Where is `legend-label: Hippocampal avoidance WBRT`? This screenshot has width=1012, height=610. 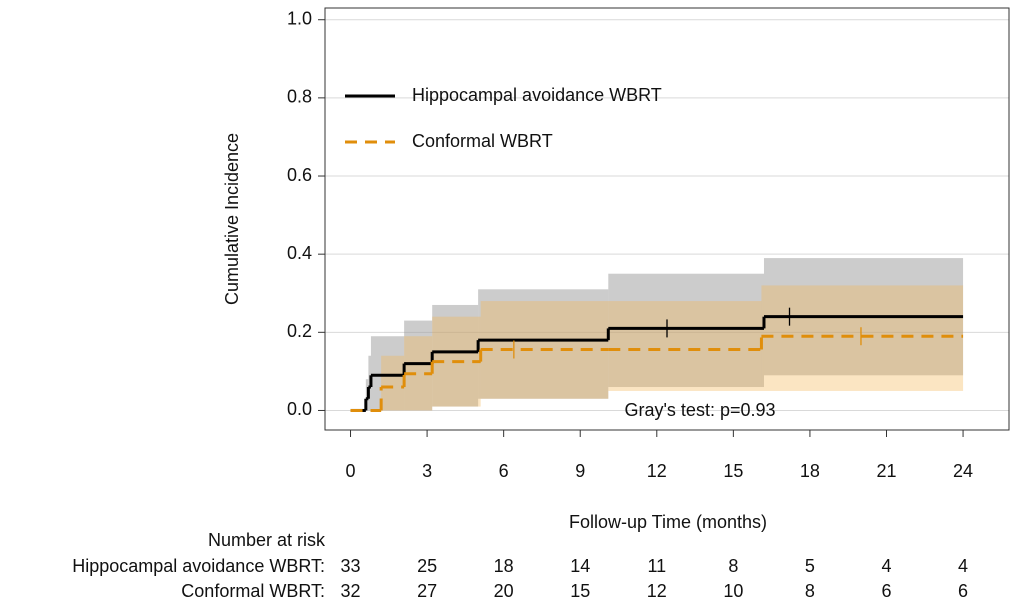 legend-label: Hippocampal avoidance WBRT is located at coordinates (537, 95).